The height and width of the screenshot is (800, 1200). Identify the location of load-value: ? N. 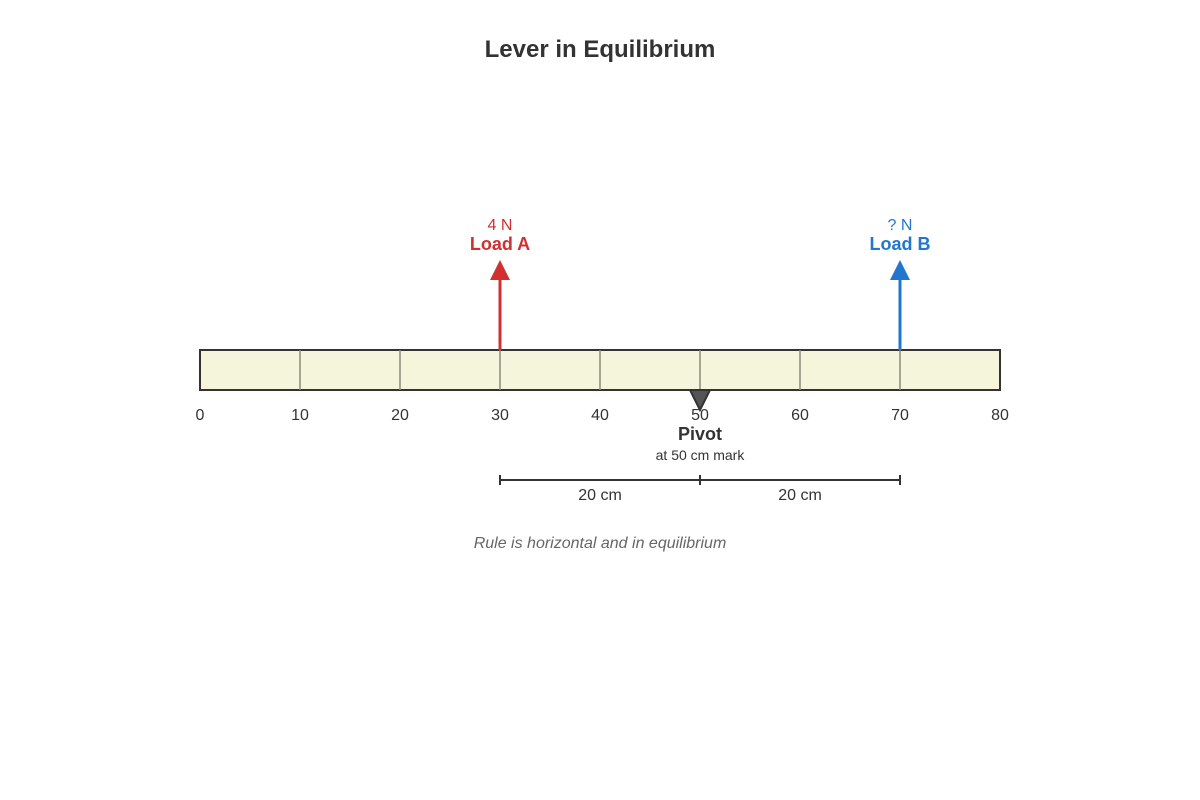
(900, 225).